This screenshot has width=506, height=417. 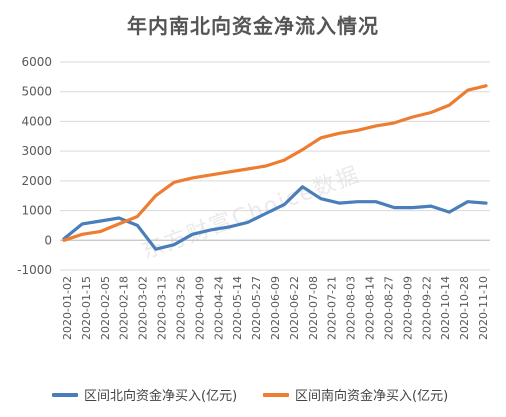 I want to click on series-line-northbound, so click(x=275, y=218).